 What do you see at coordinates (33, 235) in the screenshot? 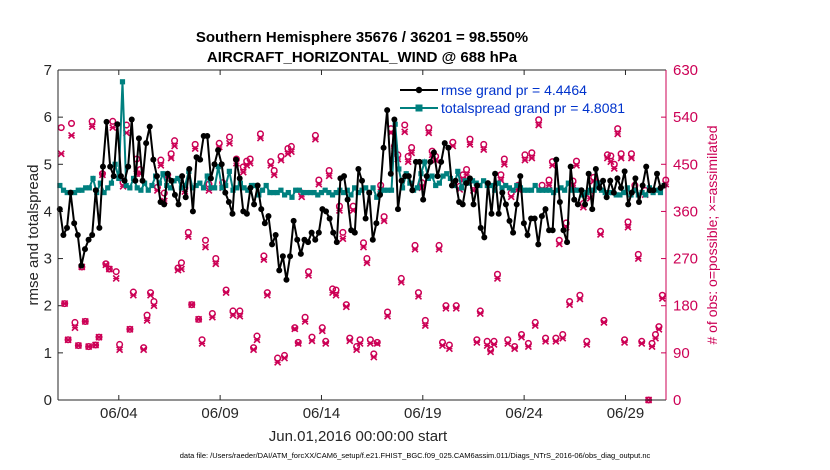
I see `left-y-axis-label: rmse and totalspread` at bounding box center [33, 235].